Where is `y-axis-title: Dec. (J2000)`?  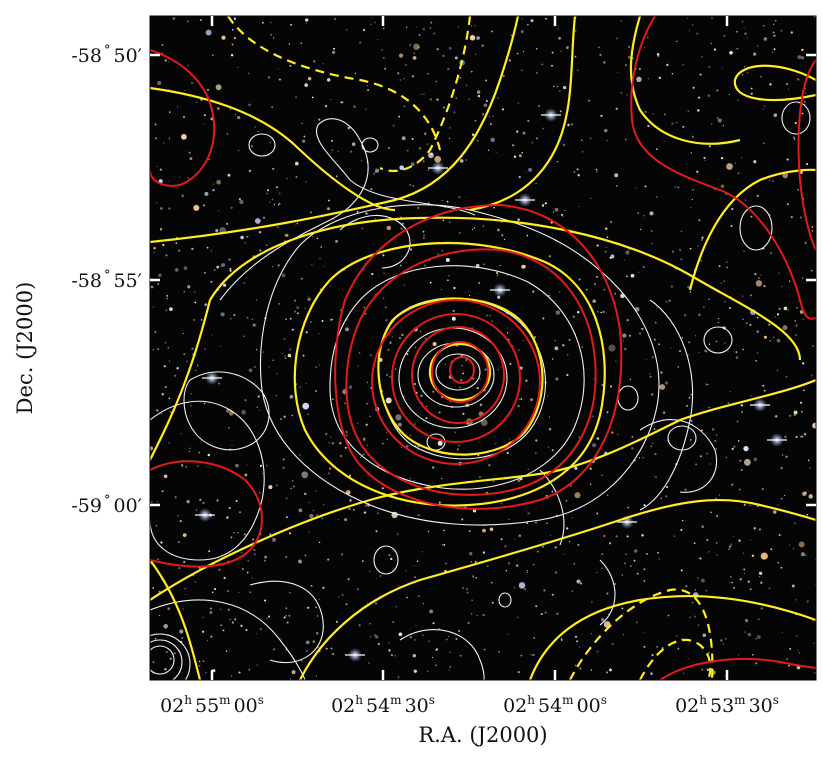
y-axis-title: Dec. (J2000) is located at coordinates (25, 348).